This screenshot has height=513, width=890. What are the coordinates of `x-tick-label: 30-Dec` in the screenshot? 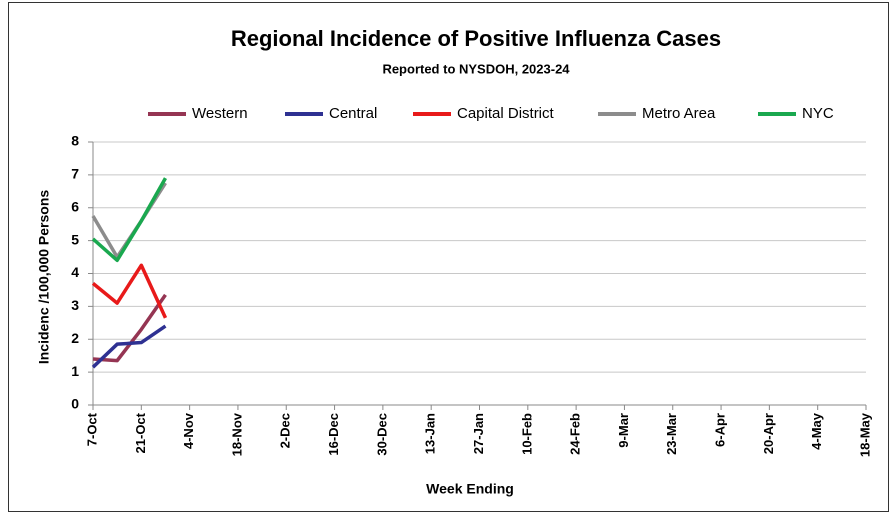 It's located at (381, 434).